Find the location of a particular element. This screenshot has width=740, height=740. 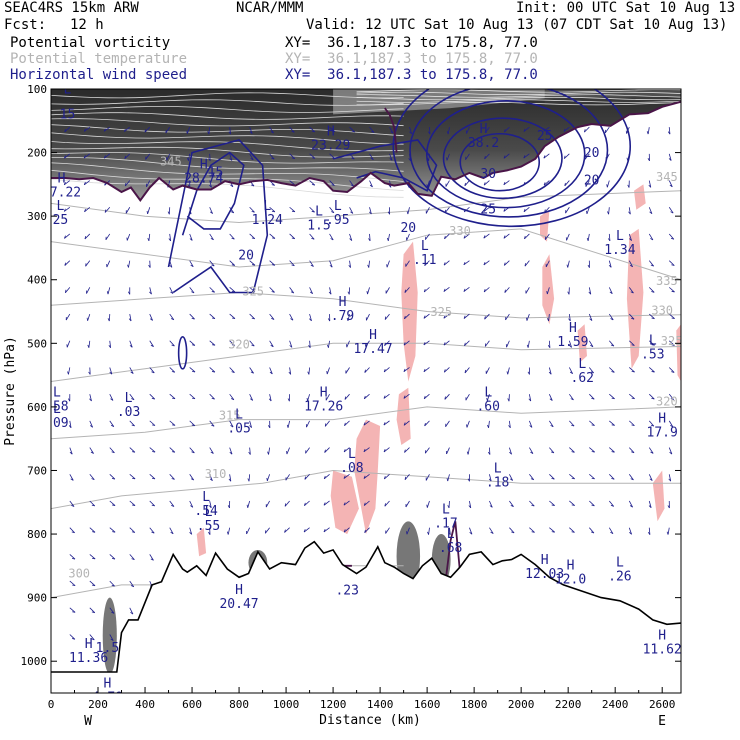

x-tick-label: 800 is located at coordinates (239, 704).